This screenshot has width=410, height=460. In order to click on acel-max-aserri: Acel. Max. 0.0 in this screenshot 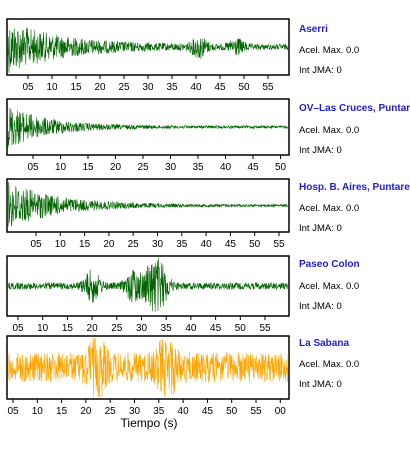, I will do `click(329, 50)`.